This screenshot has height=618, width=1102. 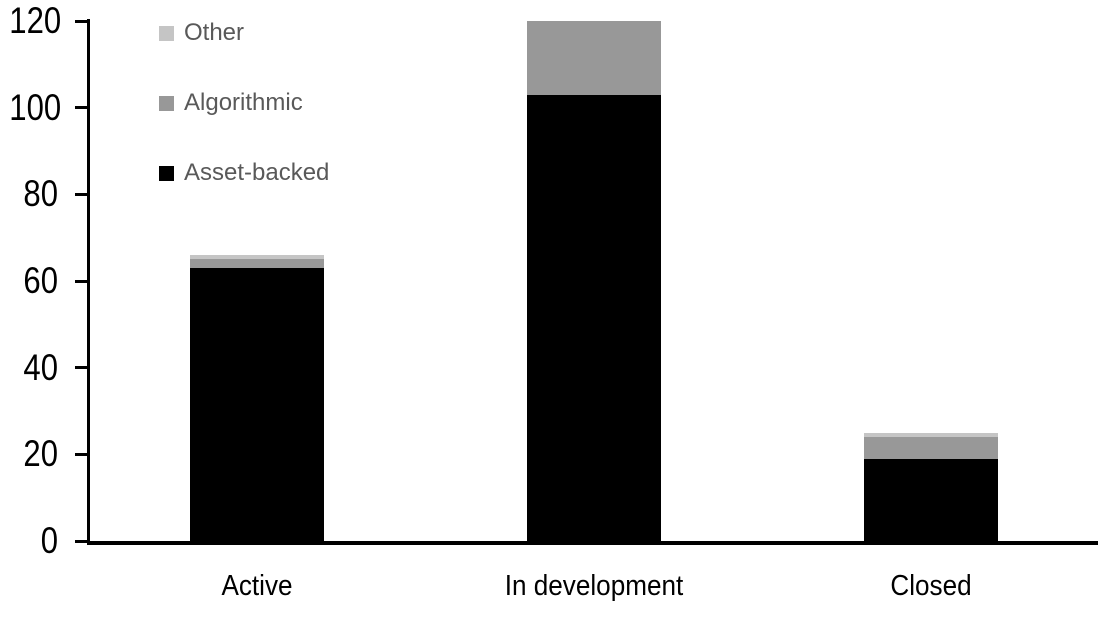 What do you see at coordinates (257, 585) in the screenshot?
I see `x-axis-category-label: Active` at bounding box center [257, 585].